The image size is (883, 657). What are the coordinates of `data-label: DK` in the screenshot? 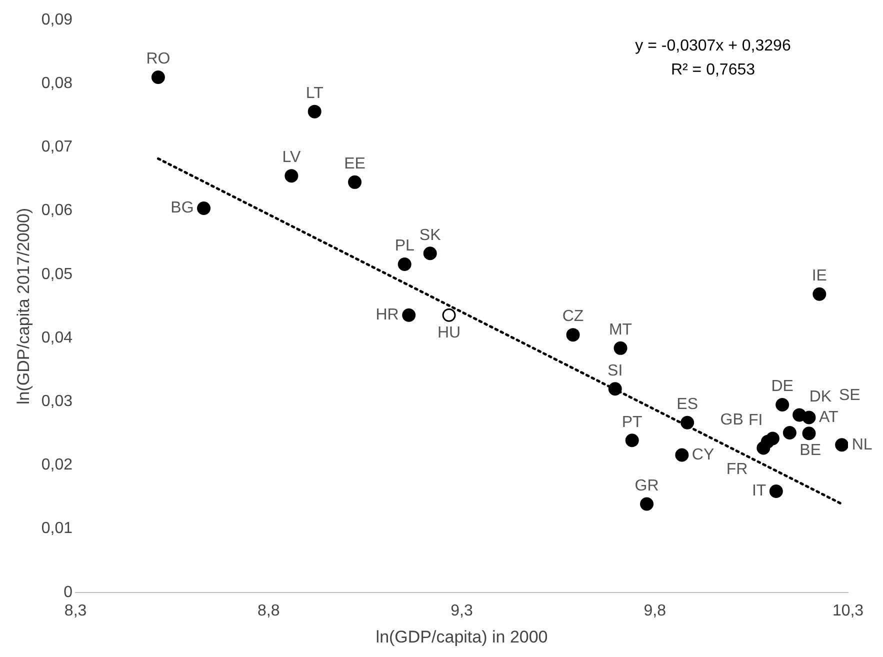 It's located at (820, 397).